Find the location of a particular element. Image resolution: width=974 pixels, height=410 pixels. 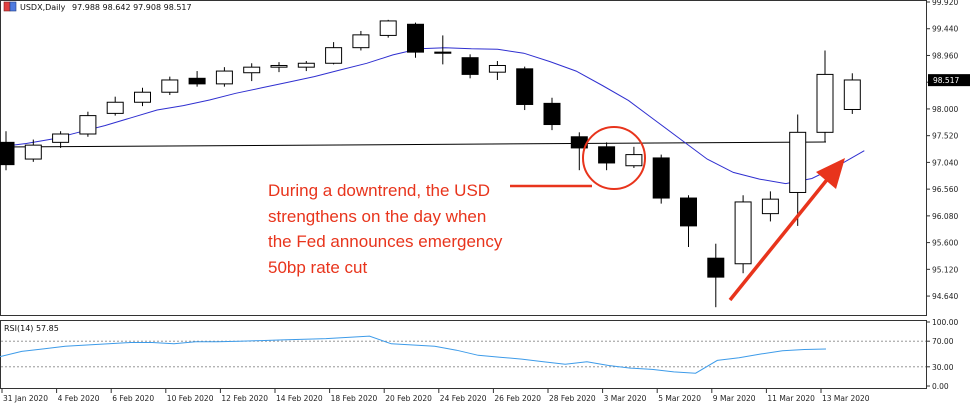

price-tick-label: 99.440 is located at coordinates (945, 29).